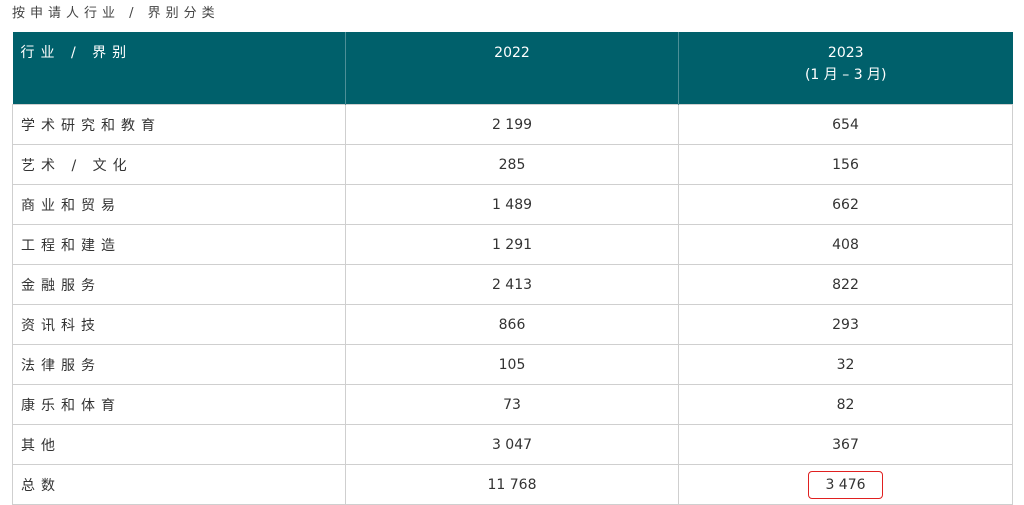 This screenshot has height=505, width=1024. What do you see at coordinates (179, 444) in the screenshot?
I see `table-cell: 其他` at bounding box center [179, 444].